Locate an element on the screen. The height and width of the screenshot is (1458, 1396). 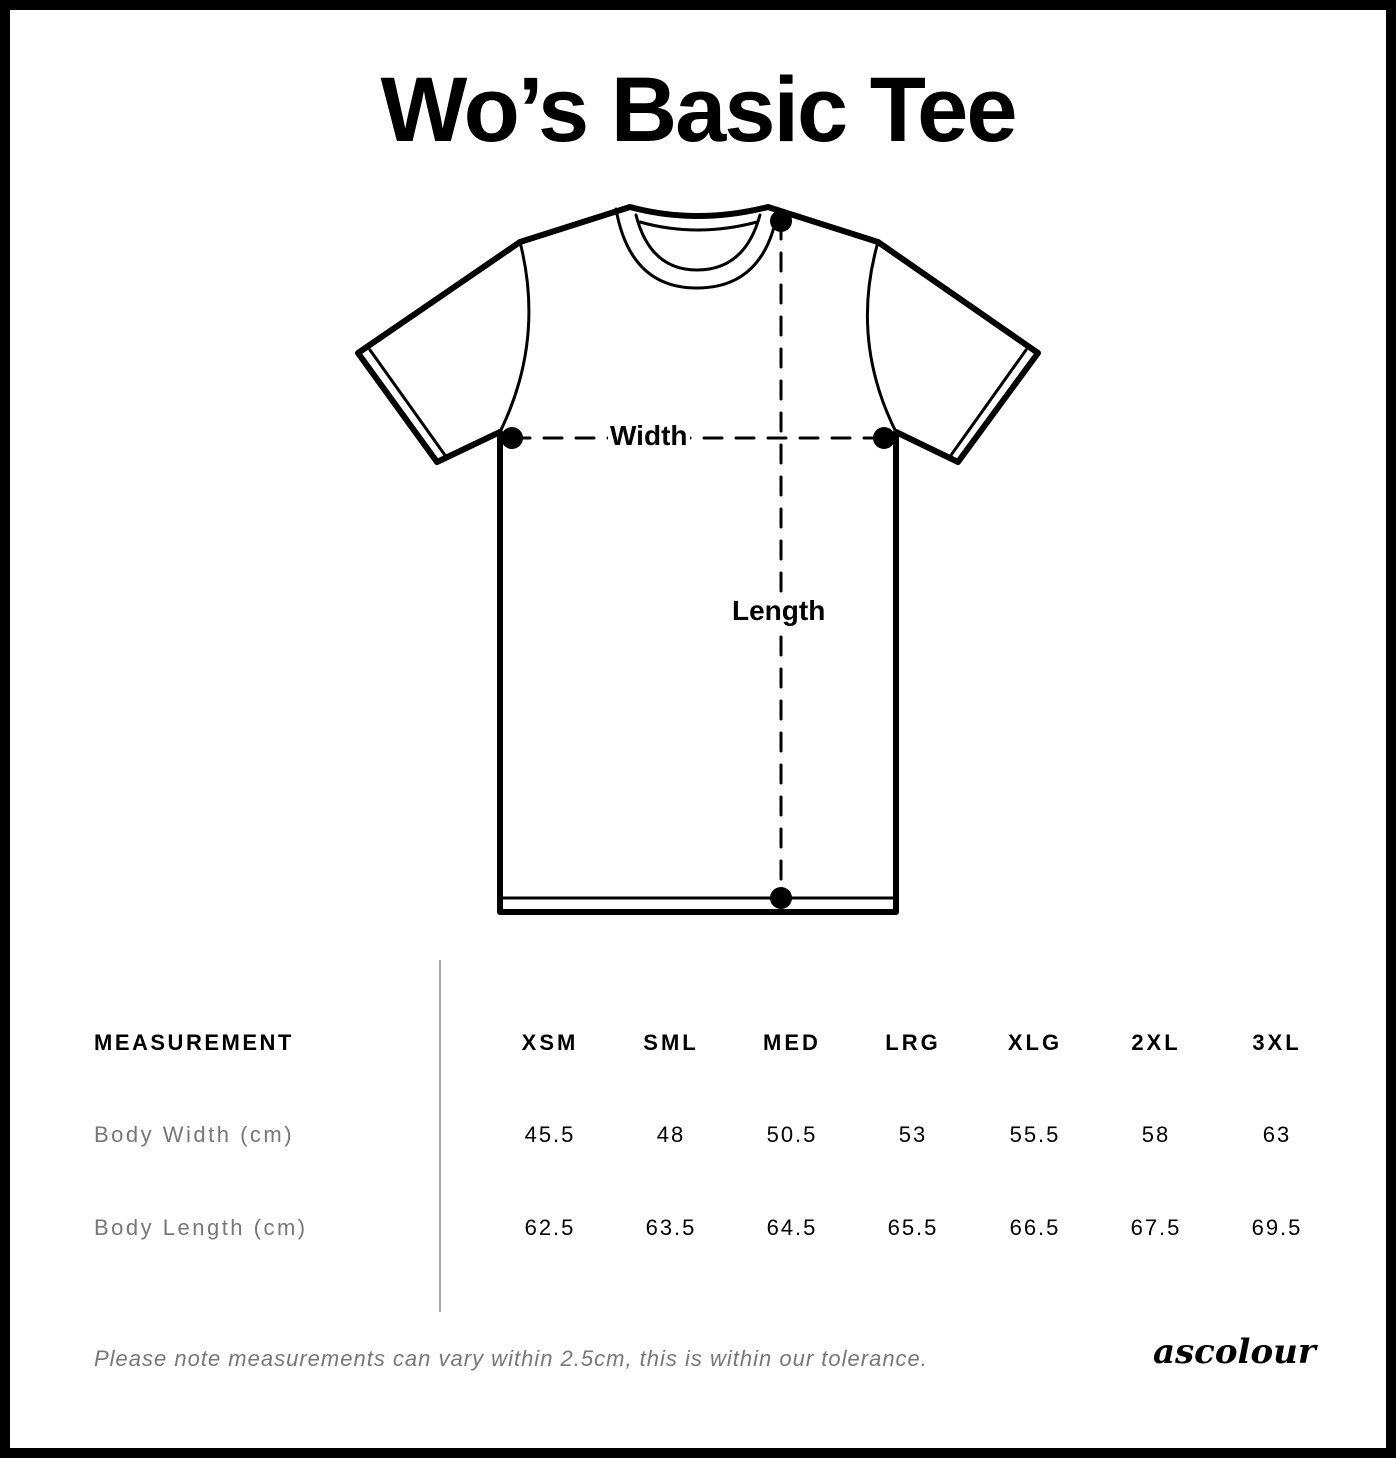
size-header: XLG is located at coordinates (1035, 1042).